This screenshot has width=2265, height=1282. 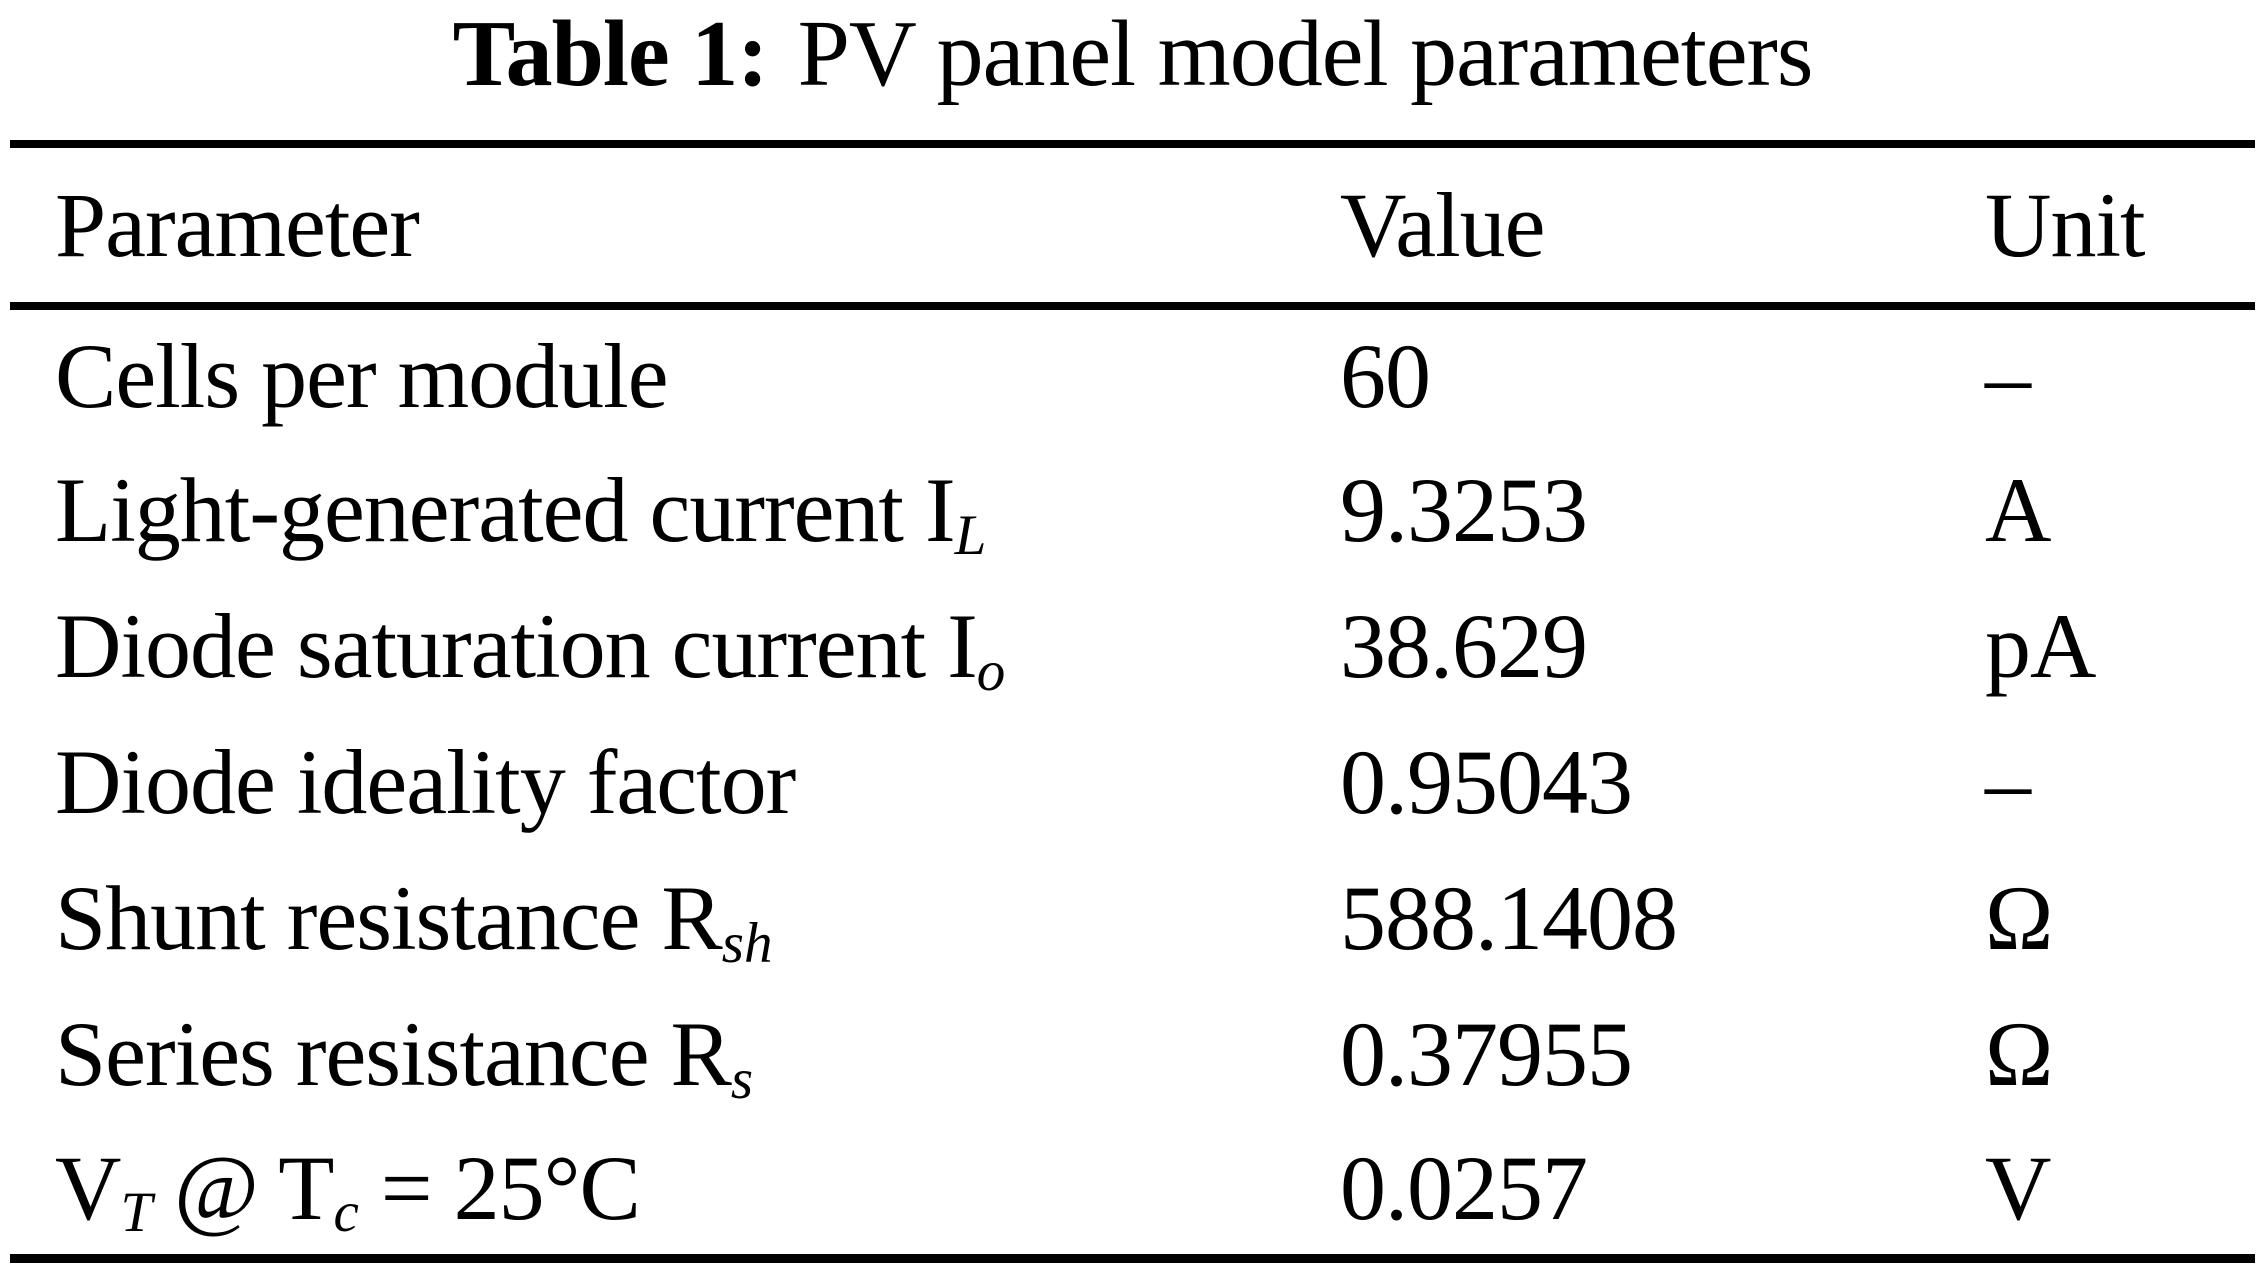 What do you see at coordinates (1132, 374) in the screenshot?
I see `table-row: Cells per module 60 –` at bounding box center [1132, 374].